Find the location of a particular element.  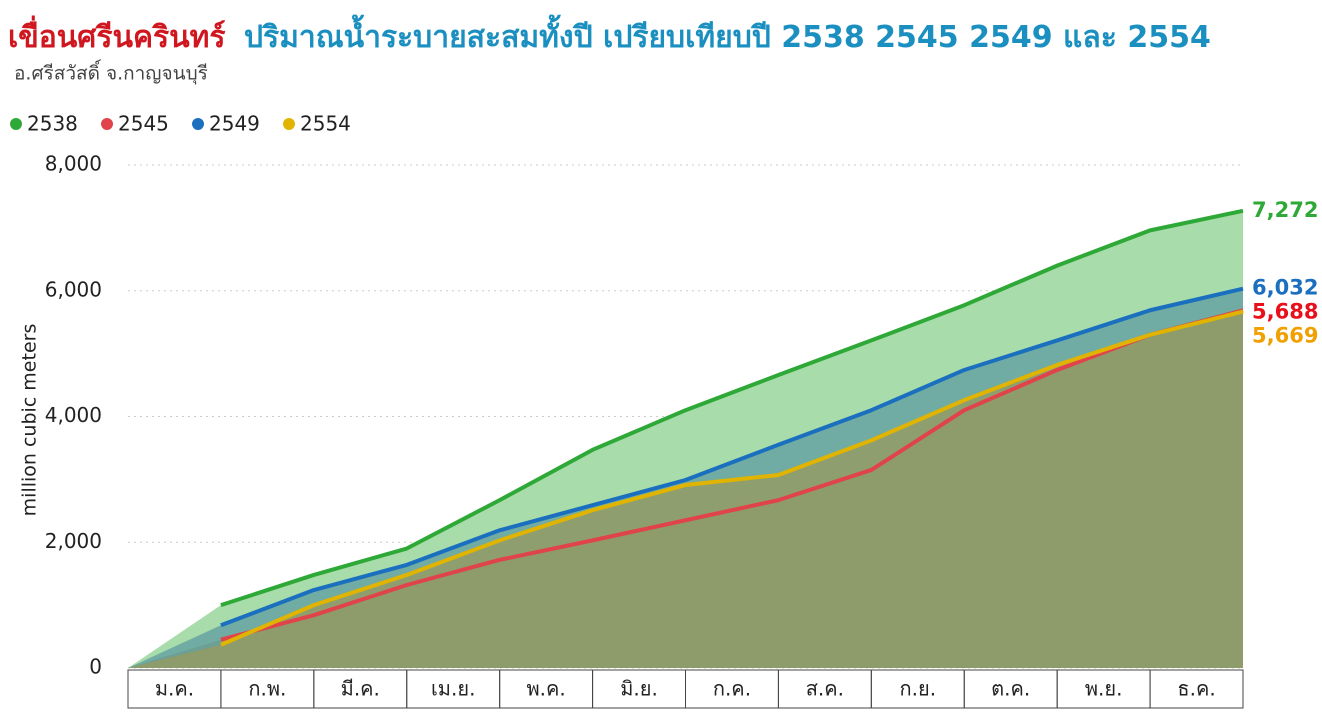

legend-label: 2549 is located at coordinates (234, 124).